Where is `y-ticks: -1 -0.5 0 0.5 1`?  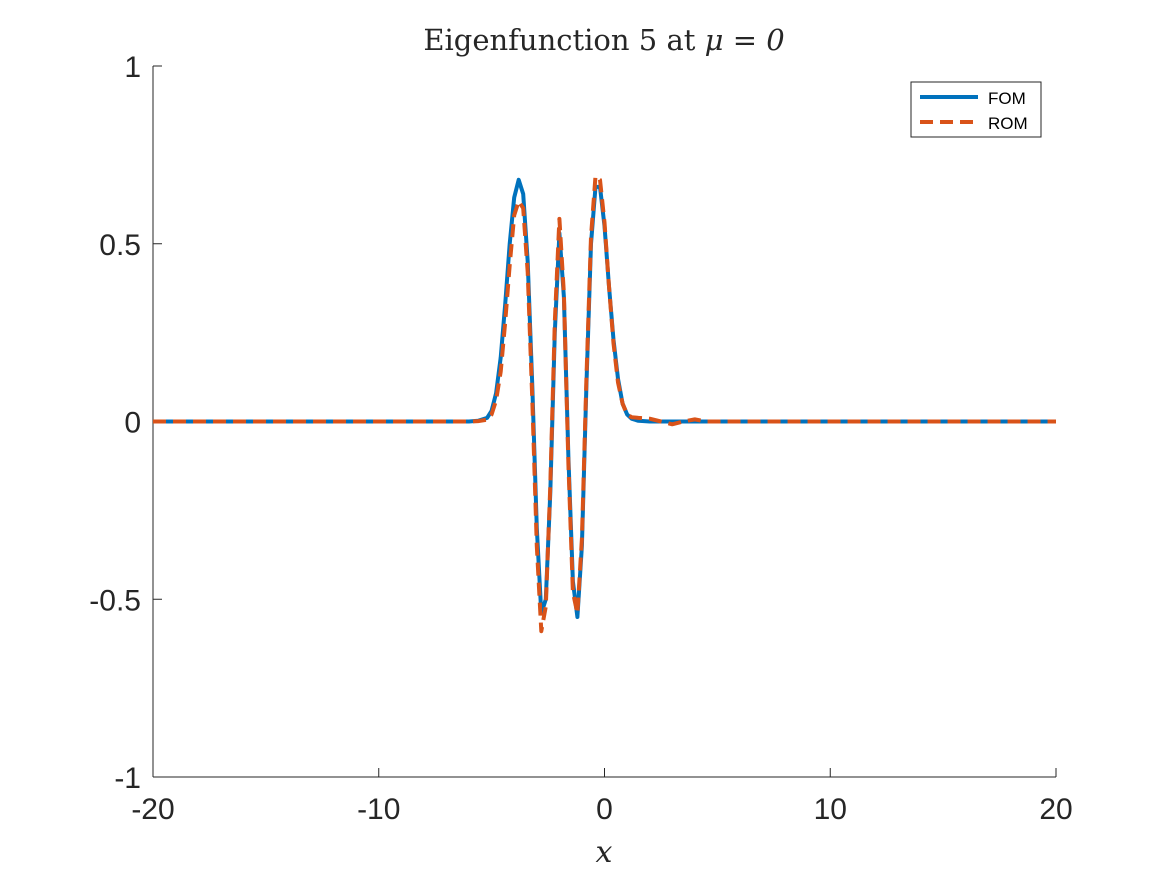 y-ticks: -1 -0.5 0 0.5 1 is located at coordinates (125, 423).